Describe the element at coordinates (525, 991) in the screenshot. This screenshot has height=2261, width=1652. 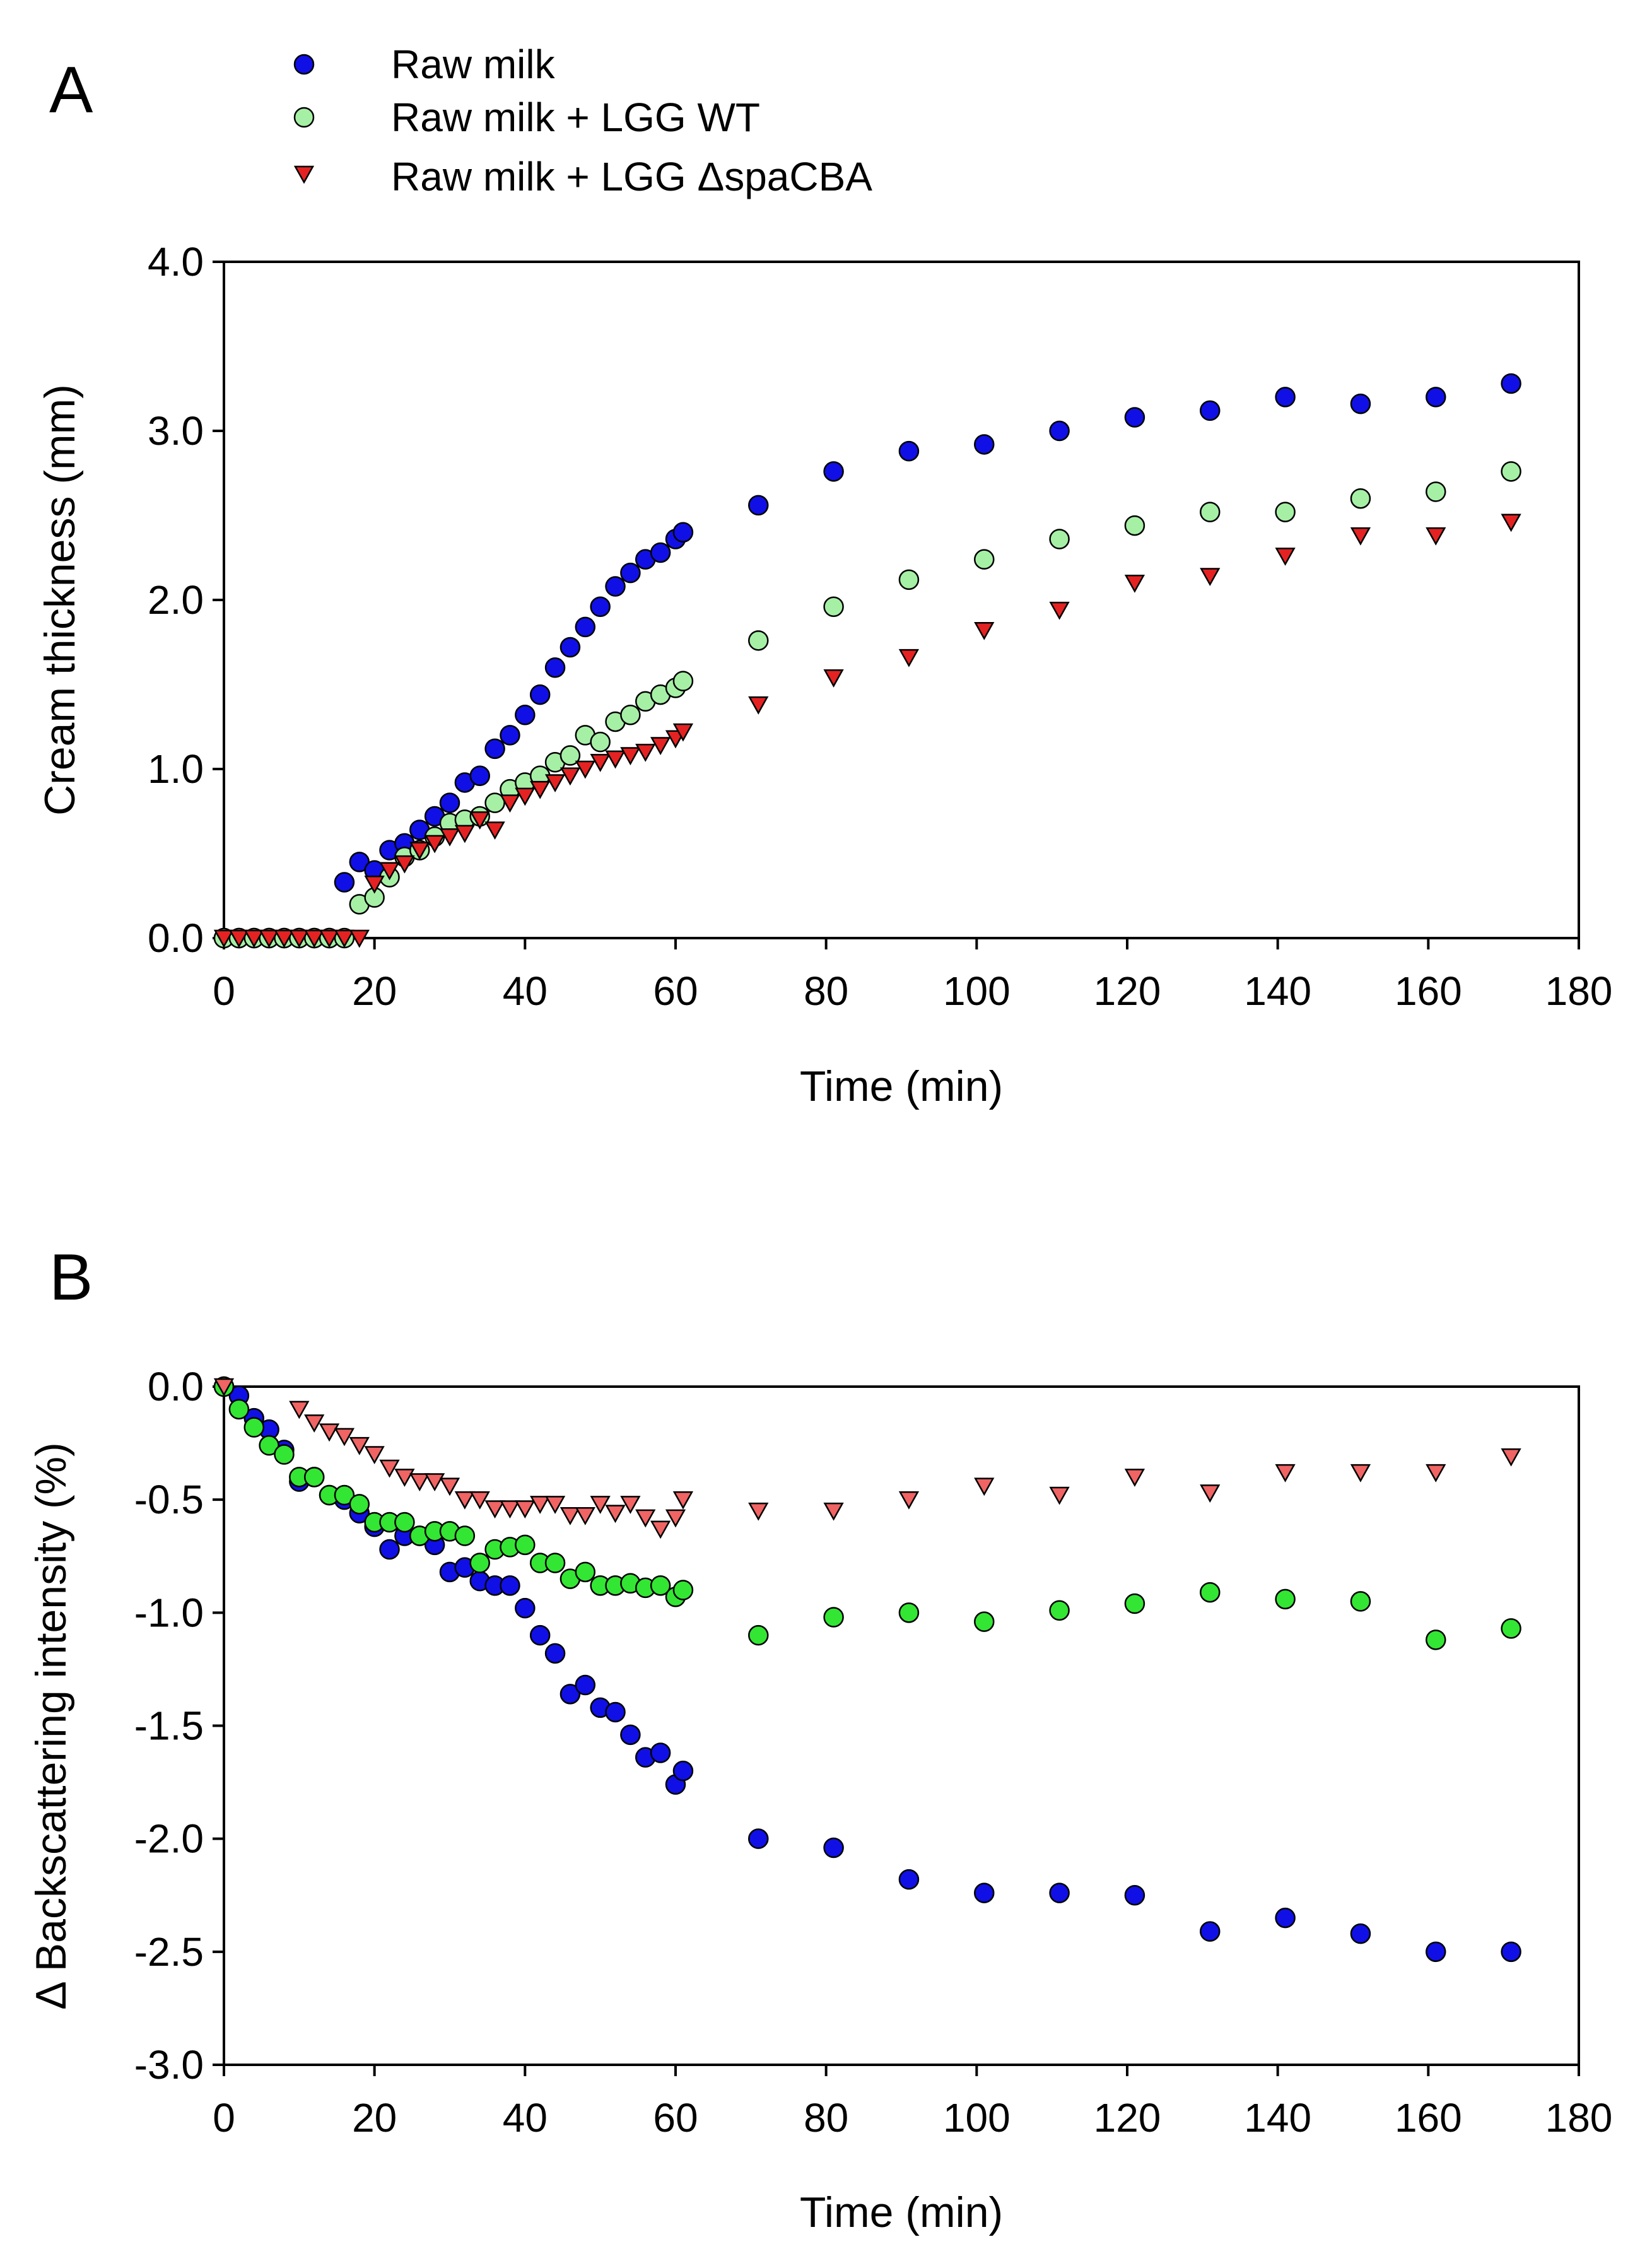
I see `x-tick-label-a-2: 40` at that location.